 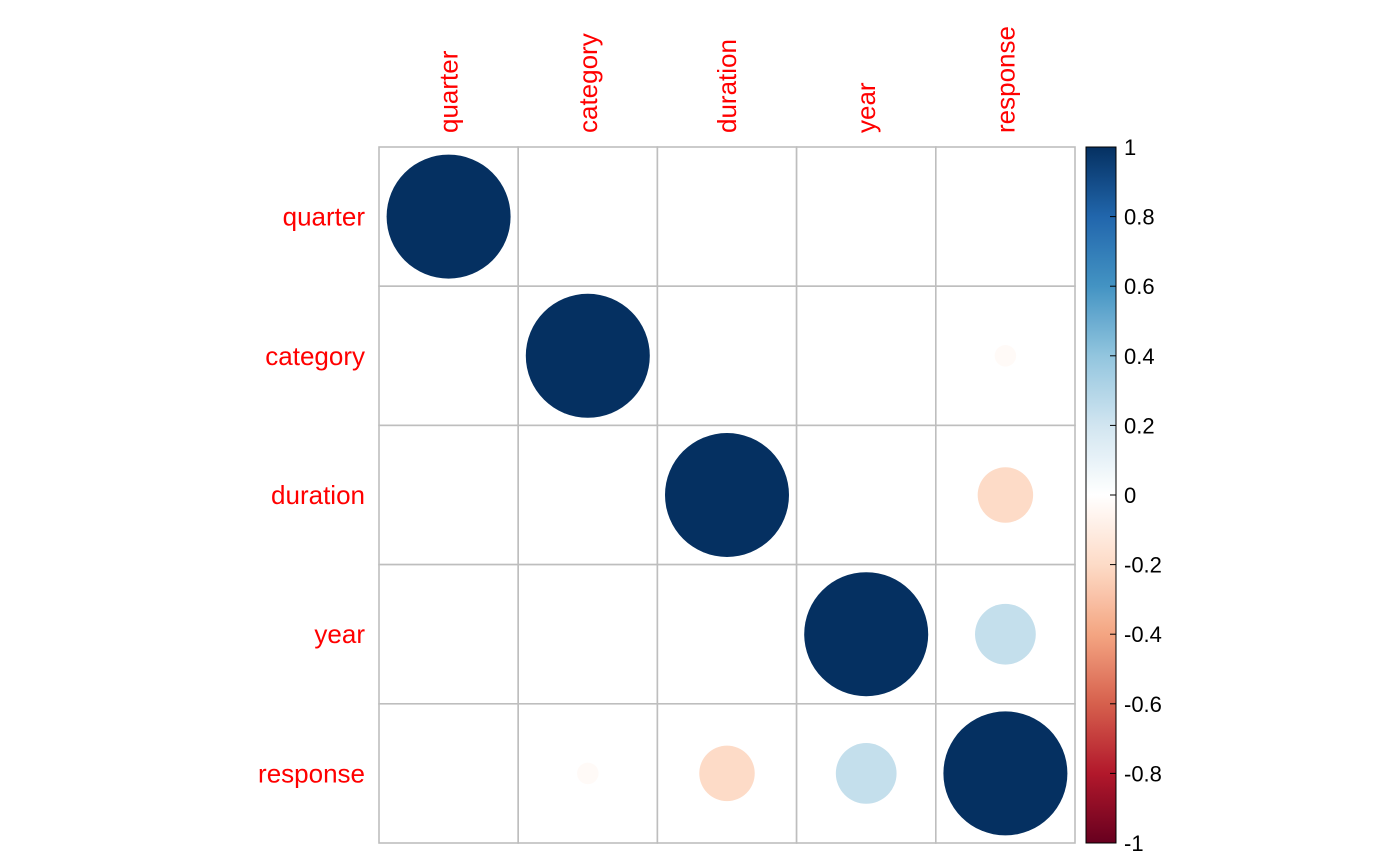 What do you see at coordinates (448, 773) in the screenshot?
I see `grid-cell-response-quarter` at bounding box center [448, 773].